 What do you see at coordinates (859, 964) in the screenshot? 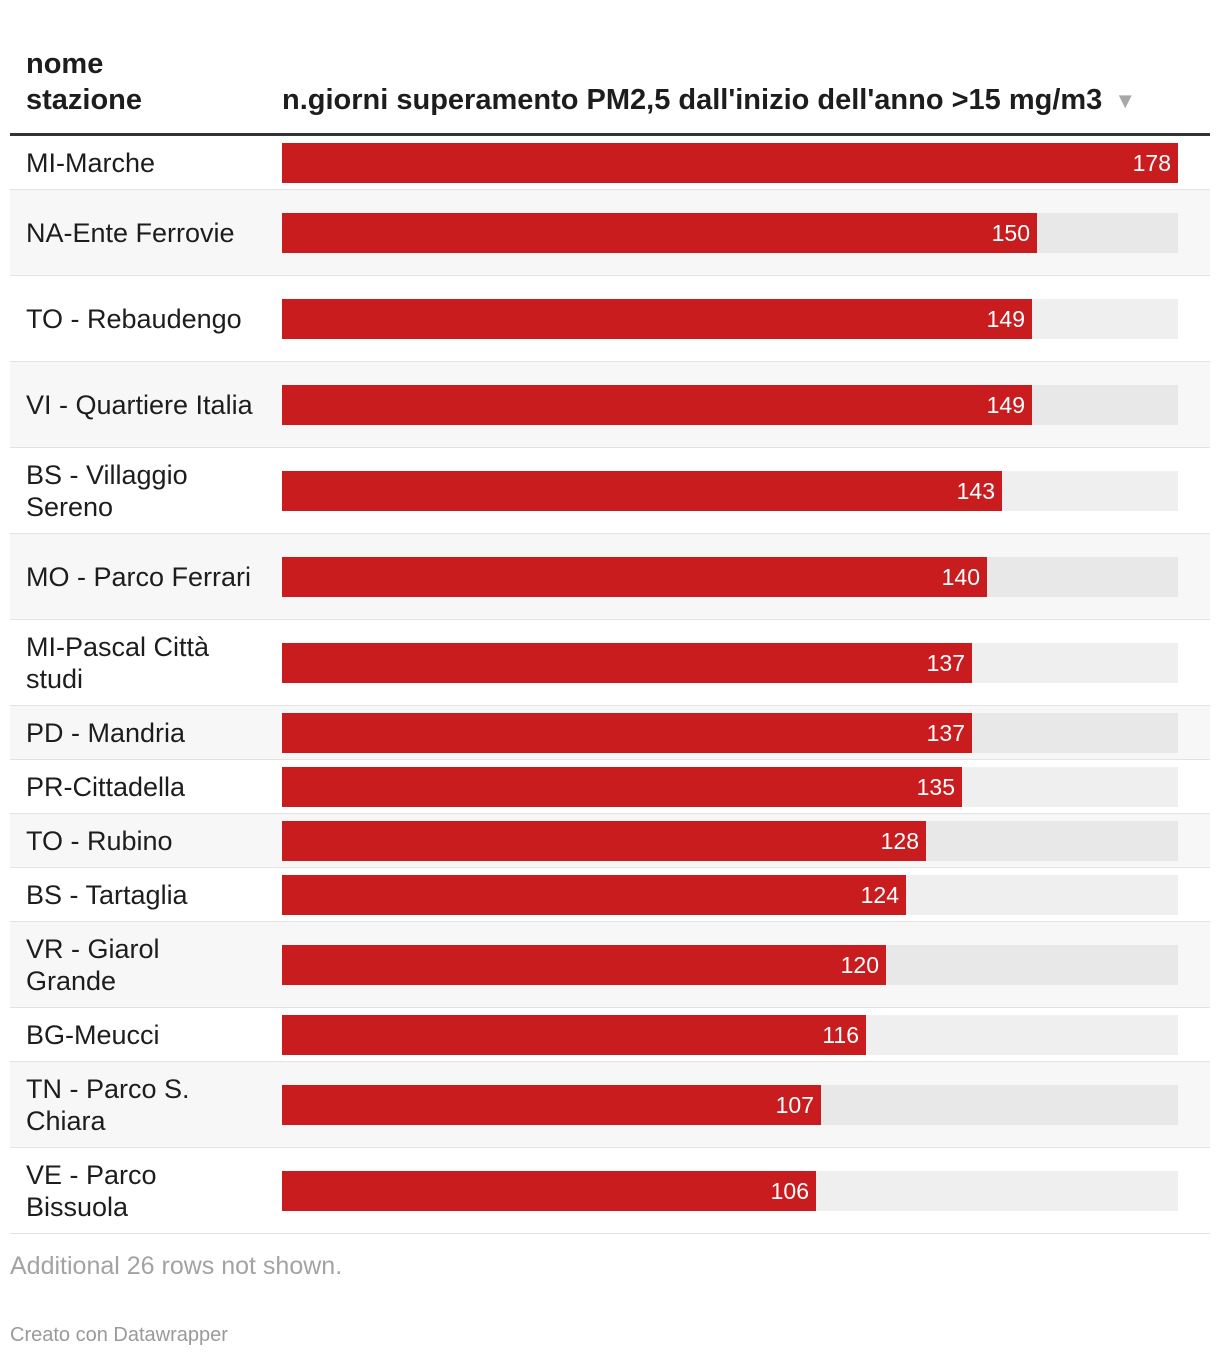
I see `bar-value-label: 120` at bounding box center [859, 964].